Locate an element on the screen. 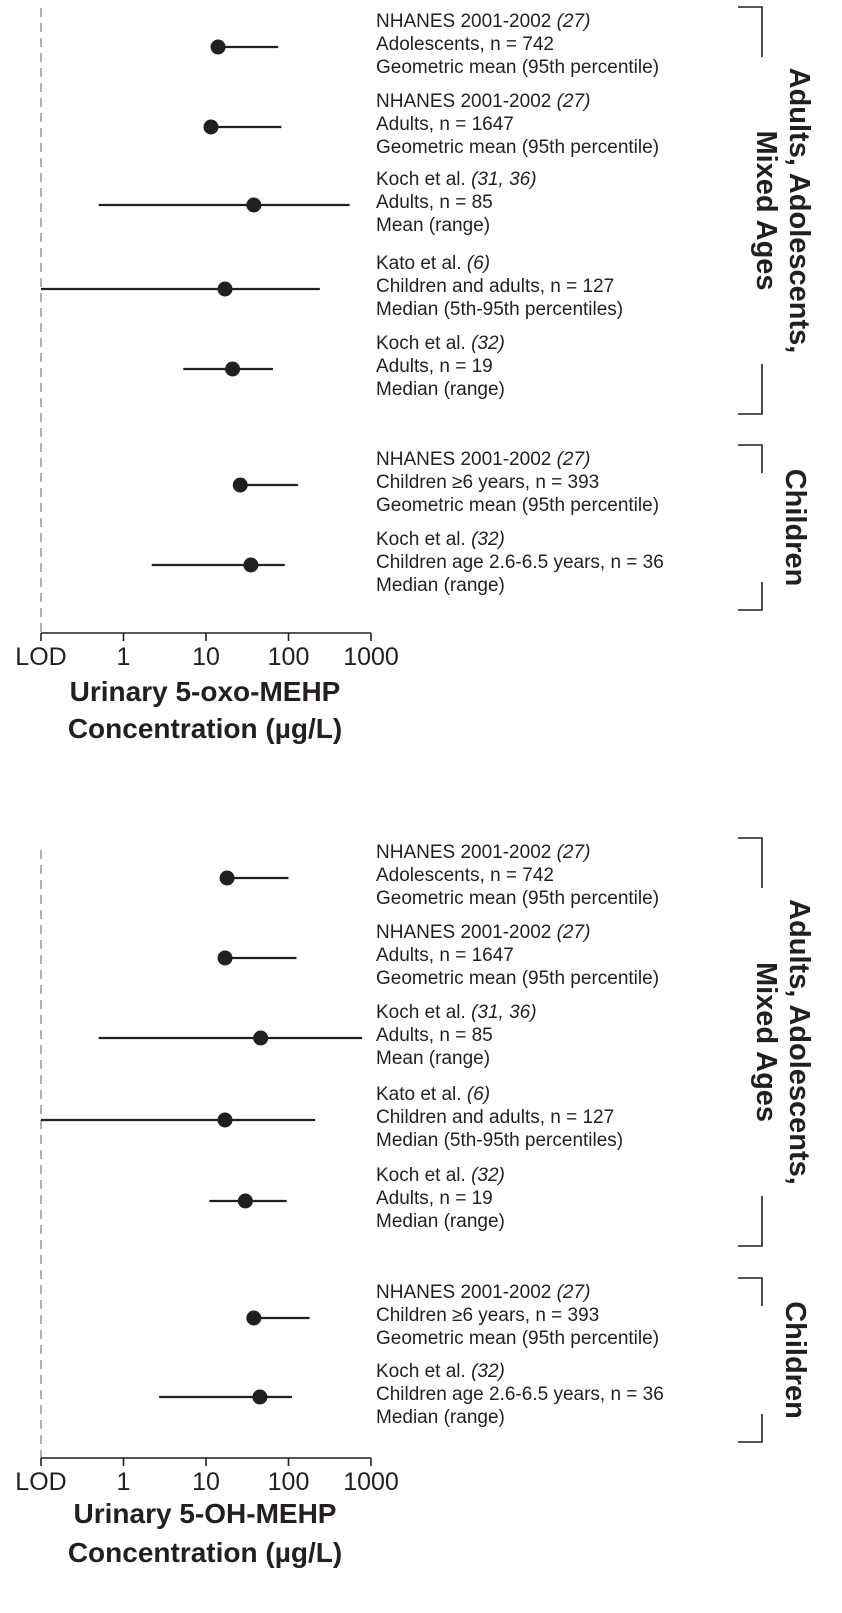 This screenshot has width=842, height=1613. study-population-label: Adults, n = 1647 is located at coordinates (445, 124).